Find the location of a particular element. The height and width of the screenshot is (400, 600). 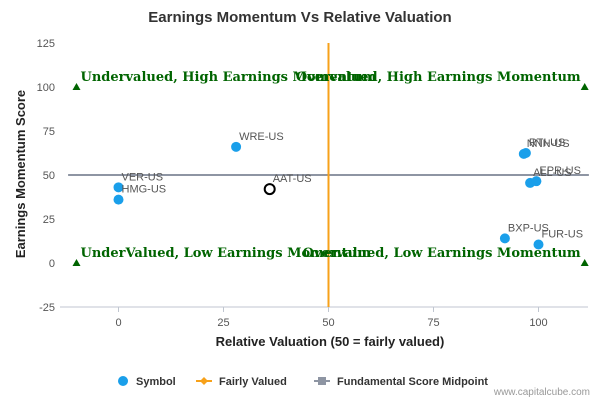

x-tick-label: 0 is located at coordinates (118, 323).